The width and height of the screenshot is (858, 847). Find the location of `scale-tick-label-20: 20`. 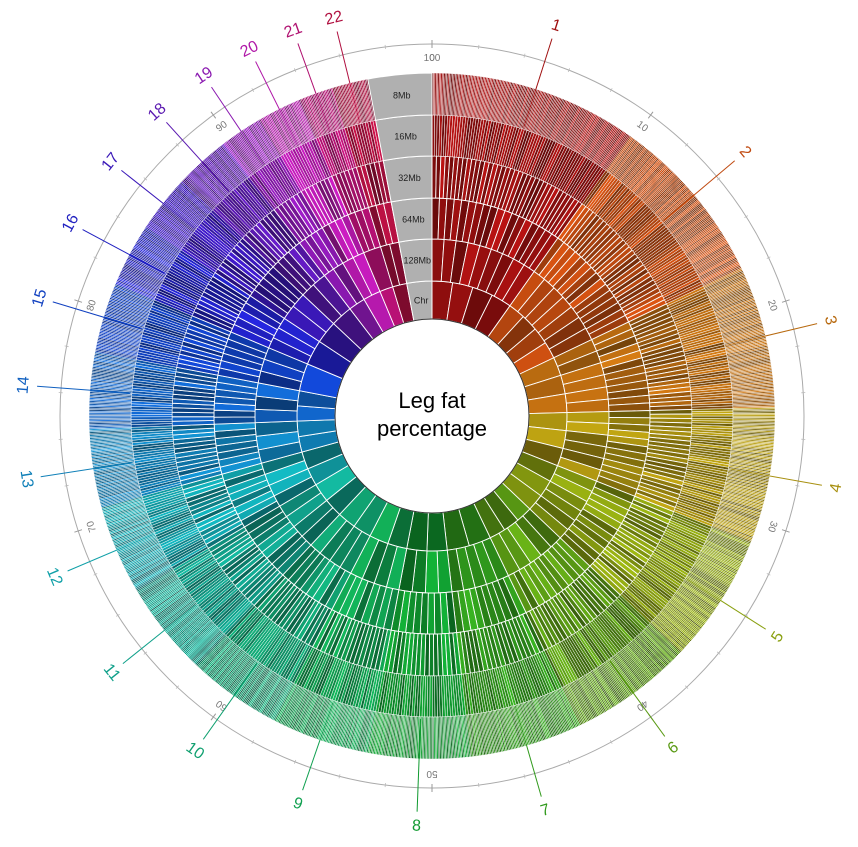

scale-tick-label-20: 20 is located at coordinates (772, 306).